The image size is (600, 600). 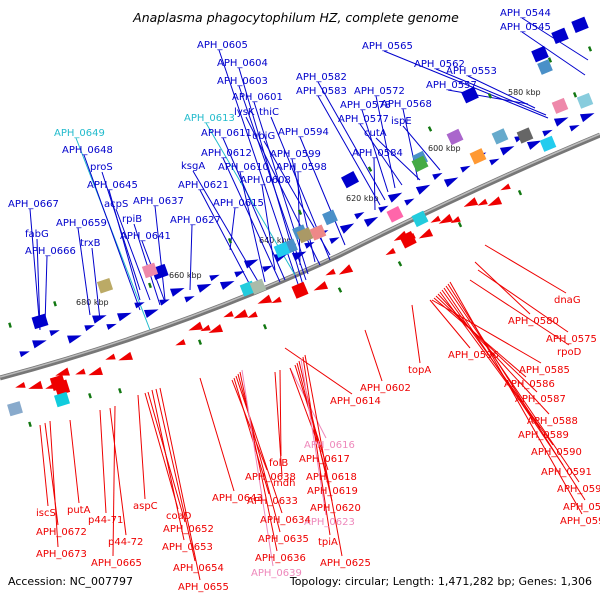 What do you see at coordinates (46, 513) in the screenshot?
I see `gene-label: iscS` at bounding box center [46, 513].